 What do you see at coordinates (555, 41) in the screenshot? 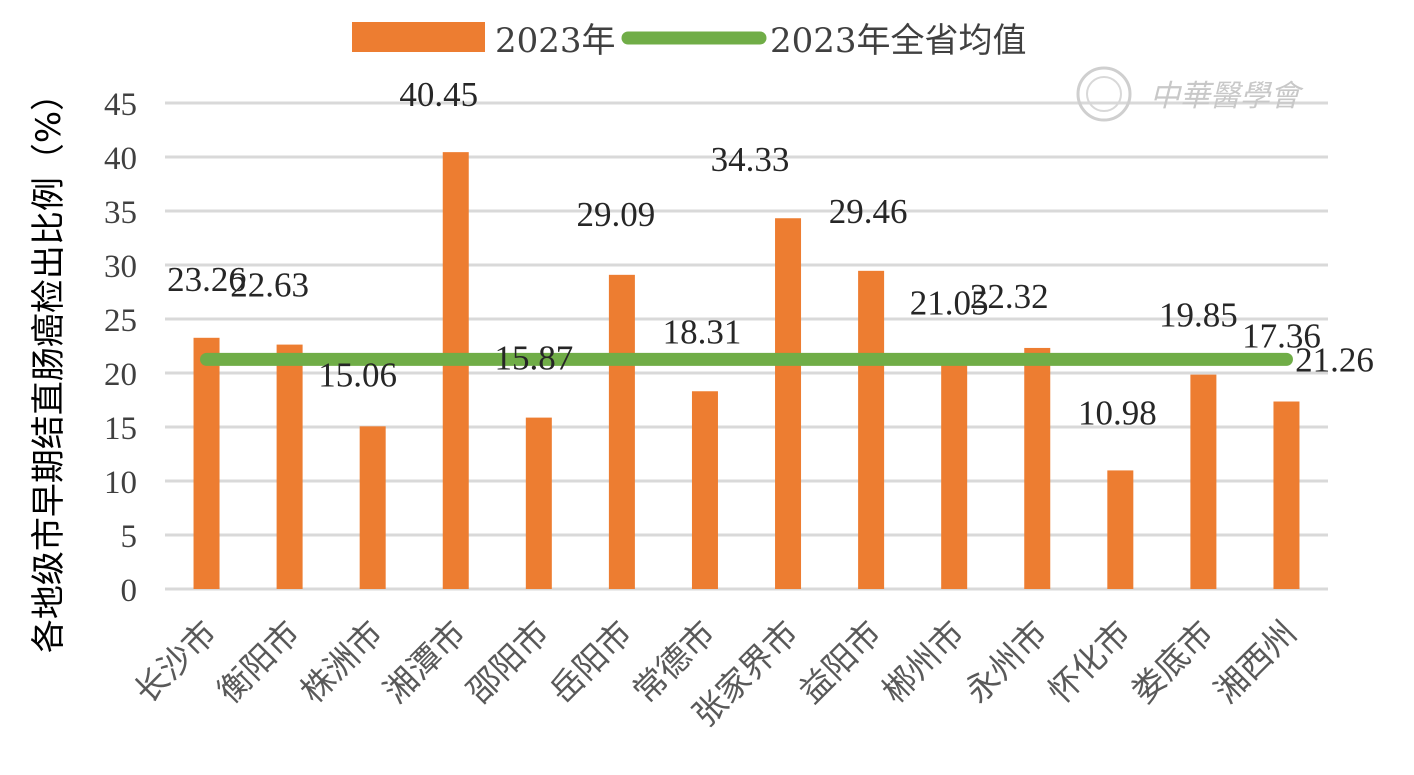
I see `legend-label-bar: 2023年` at bounding box center [555, 41].